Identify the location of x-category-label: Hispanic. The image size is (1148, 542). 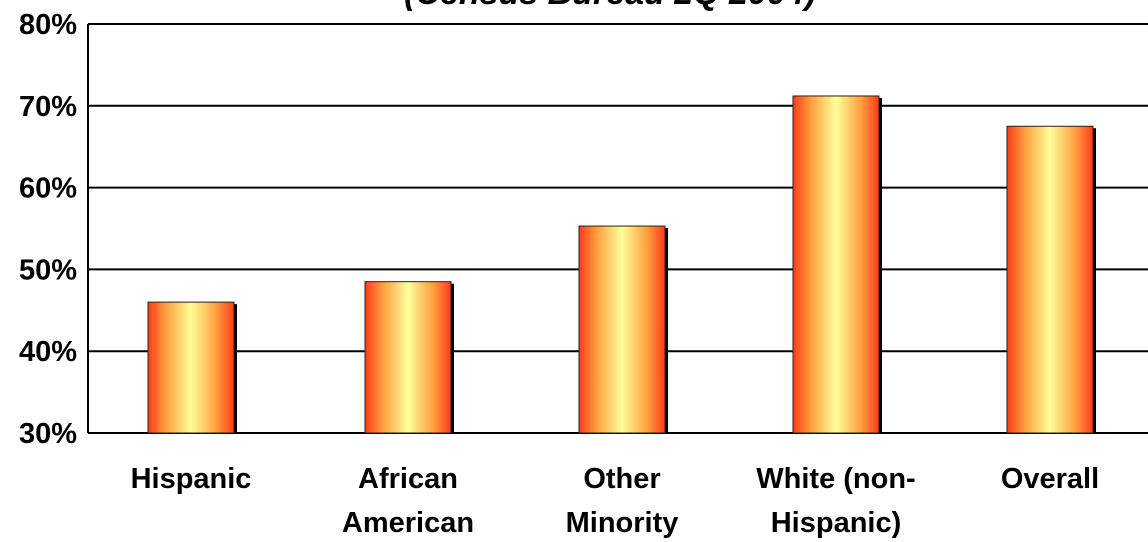
(191, 479).